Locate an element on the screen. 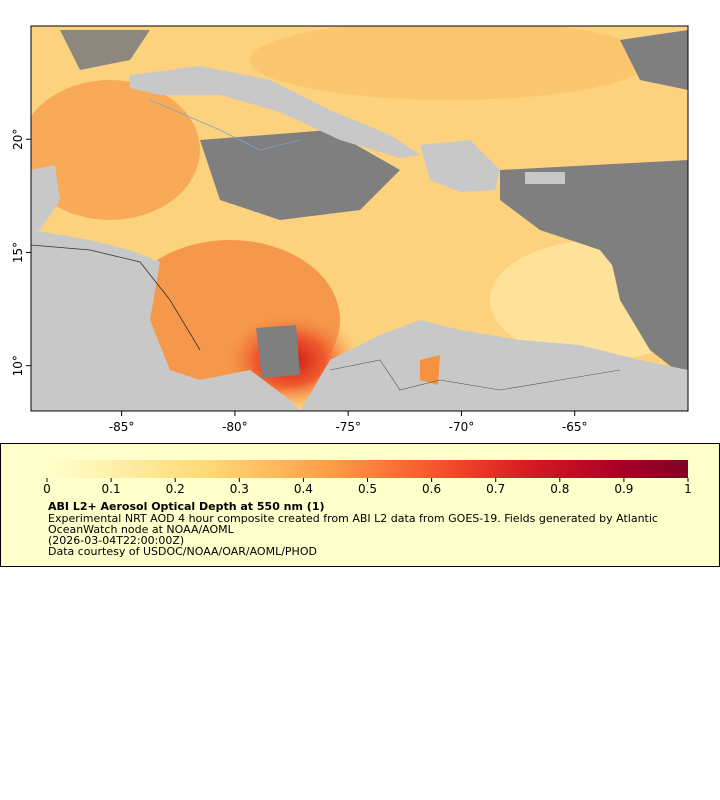  colorbar-tick-label: 0 is located at coordinates (47, 489).